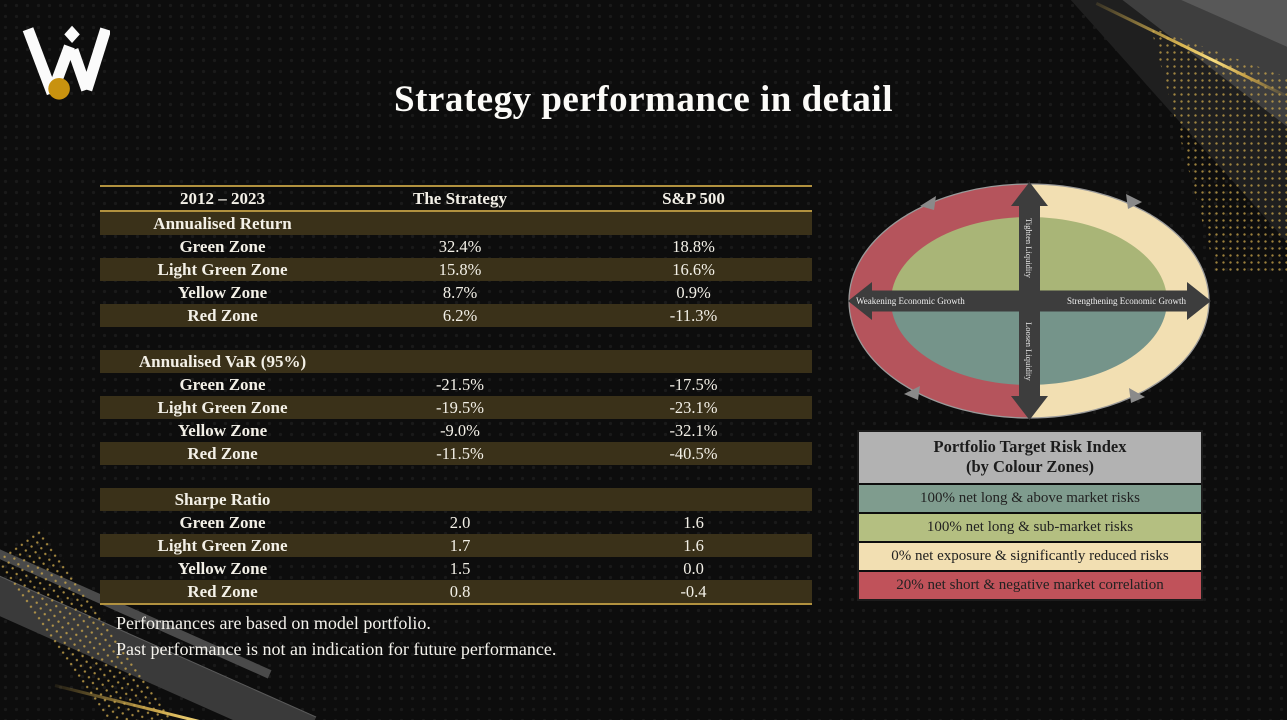 This screenshot has height=720, width=1287. What do you see at coordinates (447, 246) in the screenshot?
I see `table-row: Green Zone 32.4% 18.8%` at bounding box center [447, 246].